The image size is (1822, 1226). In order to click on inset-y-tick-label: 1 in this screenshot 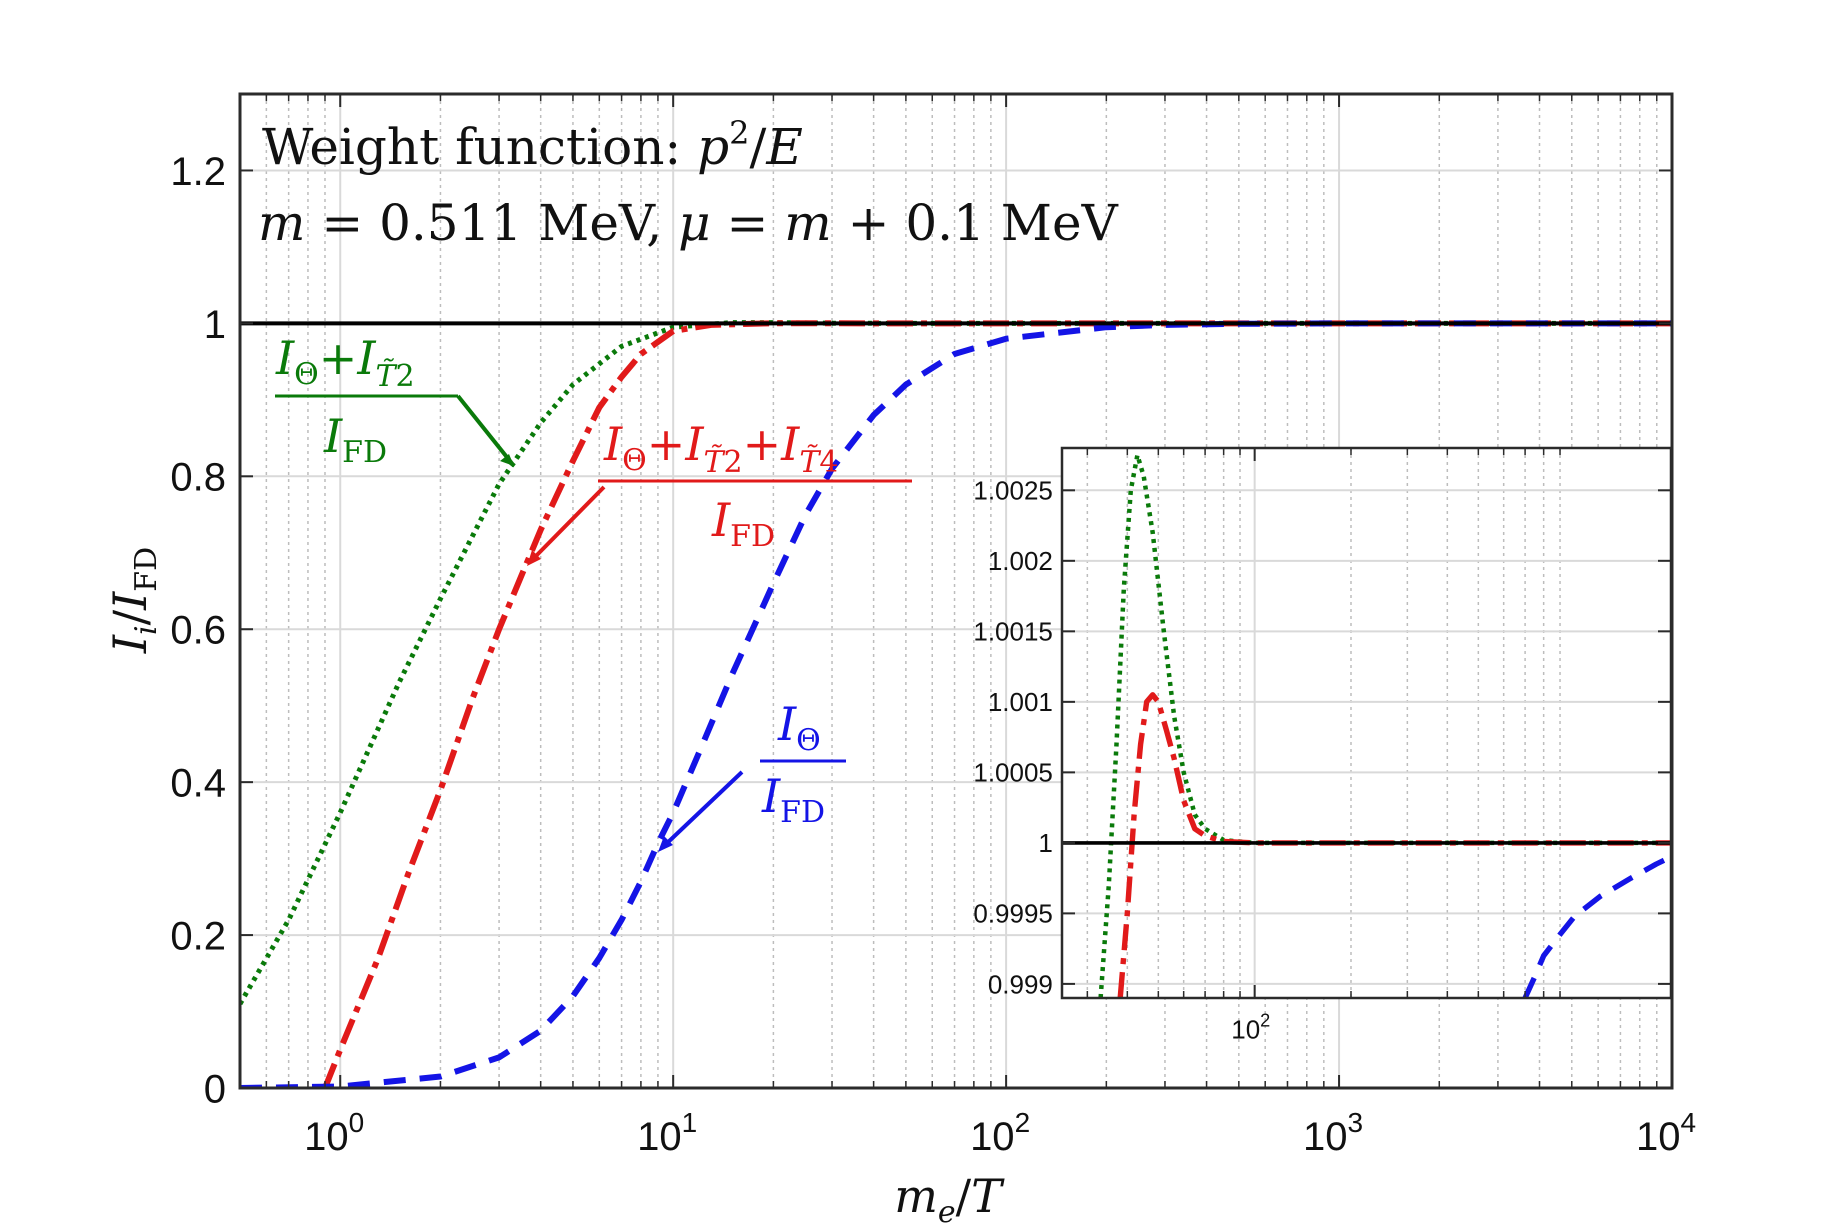, I will do `click(1045, 843)`.